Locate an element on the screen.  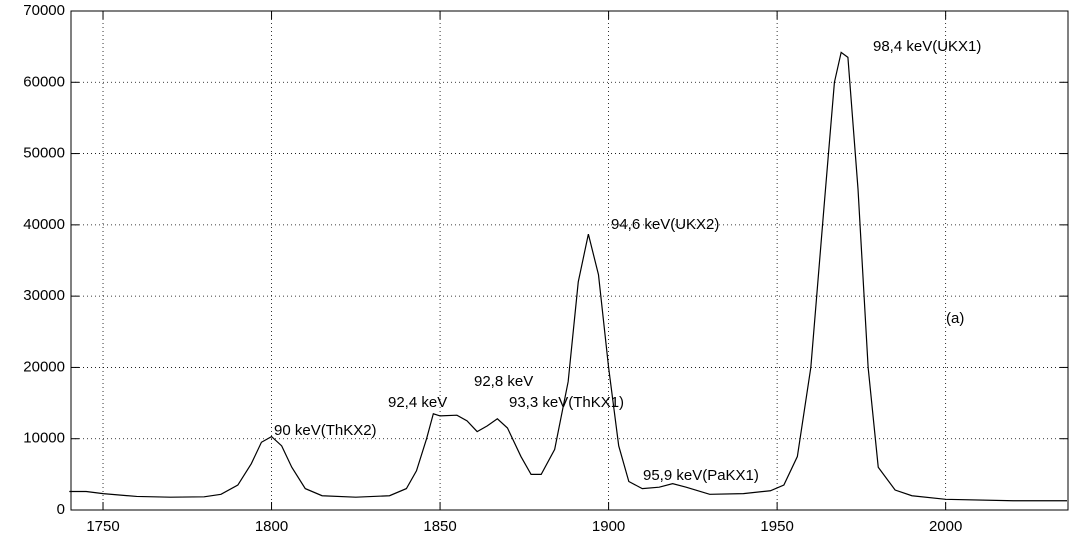
x-tick-label: 1900 is located at coordinates (608, 526).